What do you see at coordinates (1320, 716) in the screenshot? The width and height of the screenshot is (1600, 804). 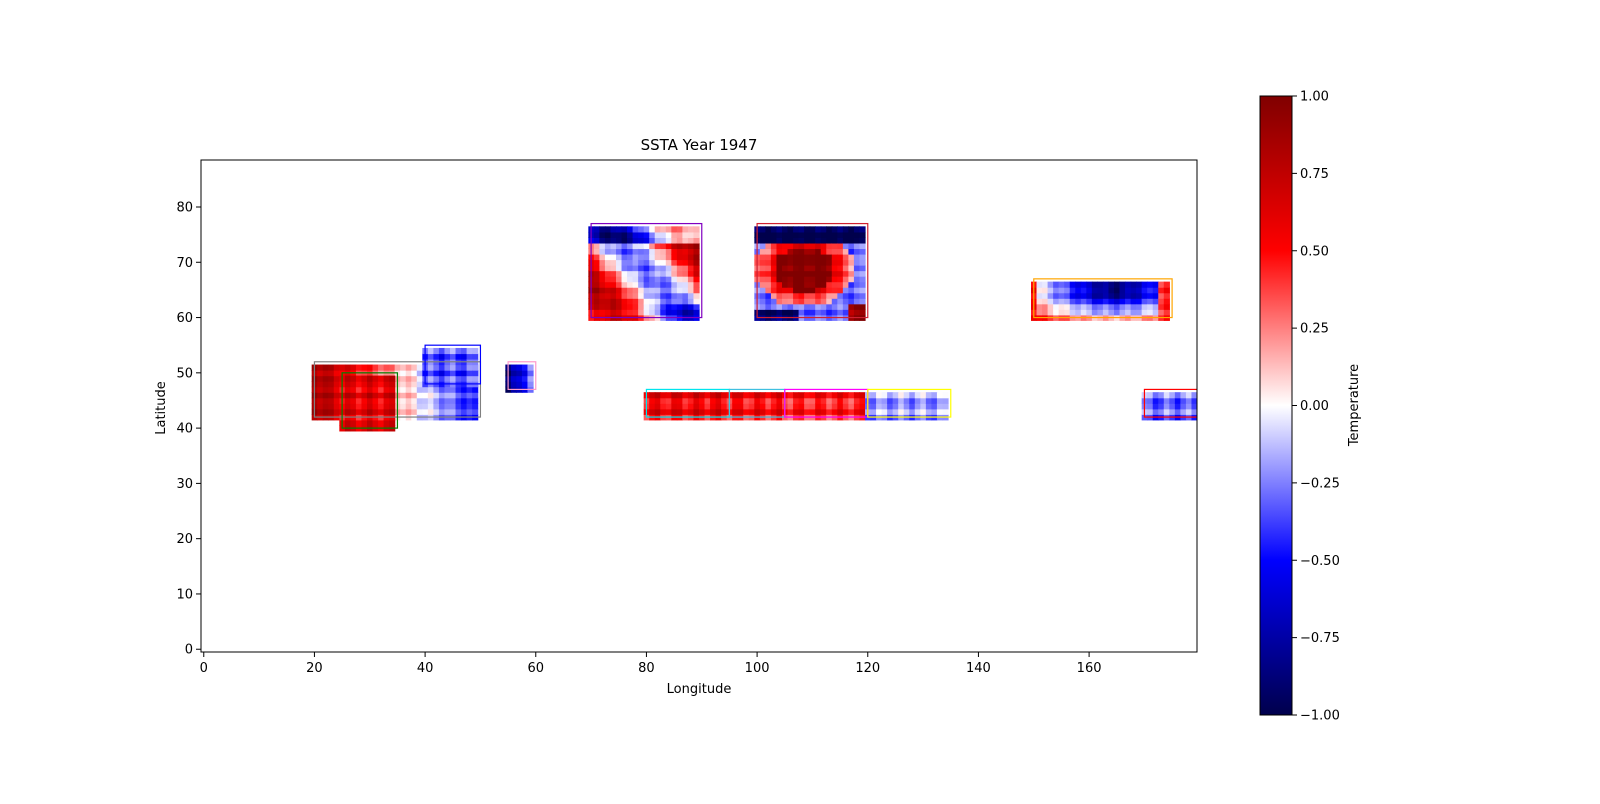 I see `colorbar-tick-label: −1.00` at bounding box center [1320, 716].